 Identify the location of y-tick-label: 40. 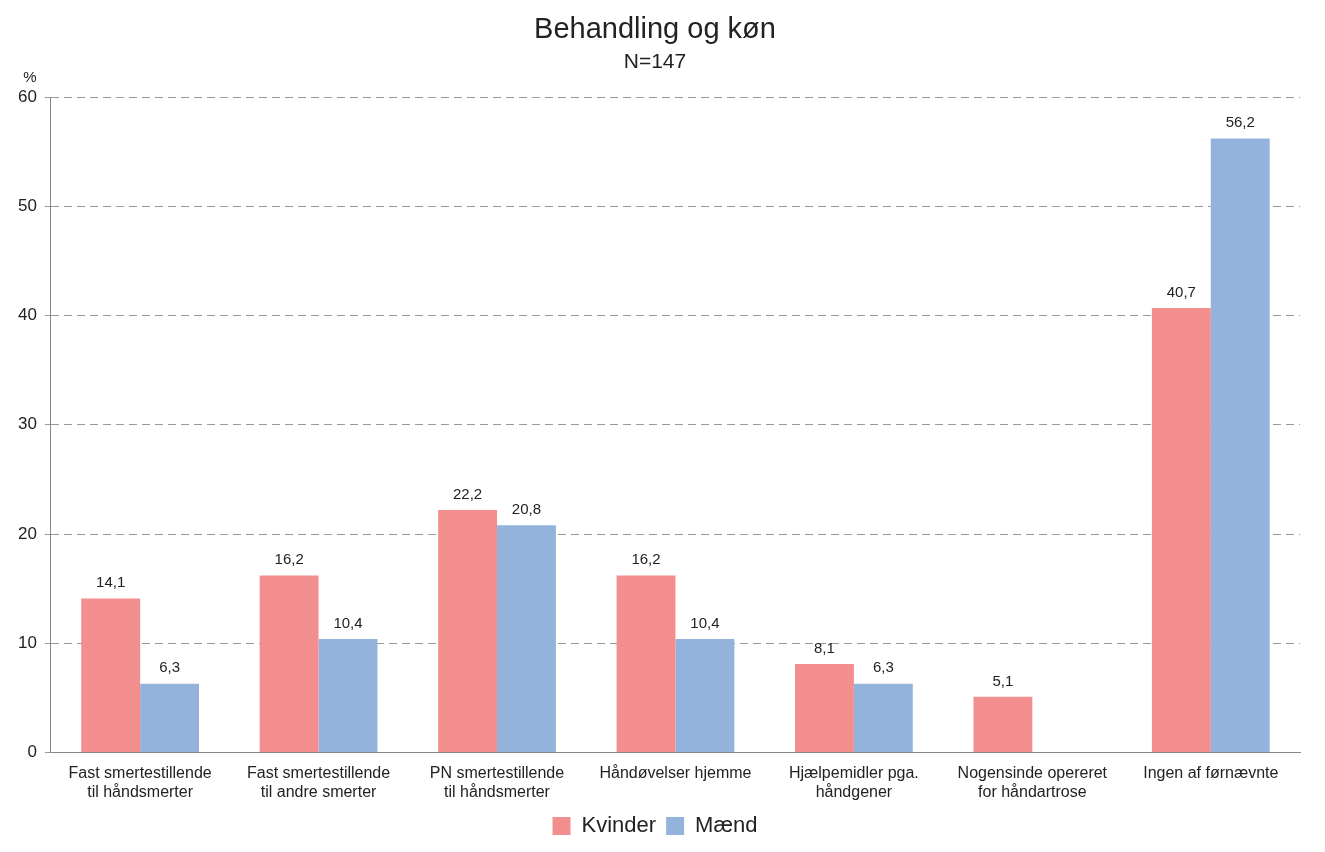
(27, 315).